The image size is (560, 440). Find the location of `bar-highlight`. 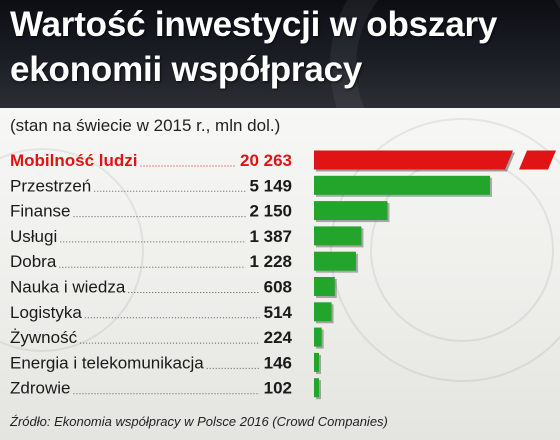

bar-highlight is located at coordinates (413, 160).